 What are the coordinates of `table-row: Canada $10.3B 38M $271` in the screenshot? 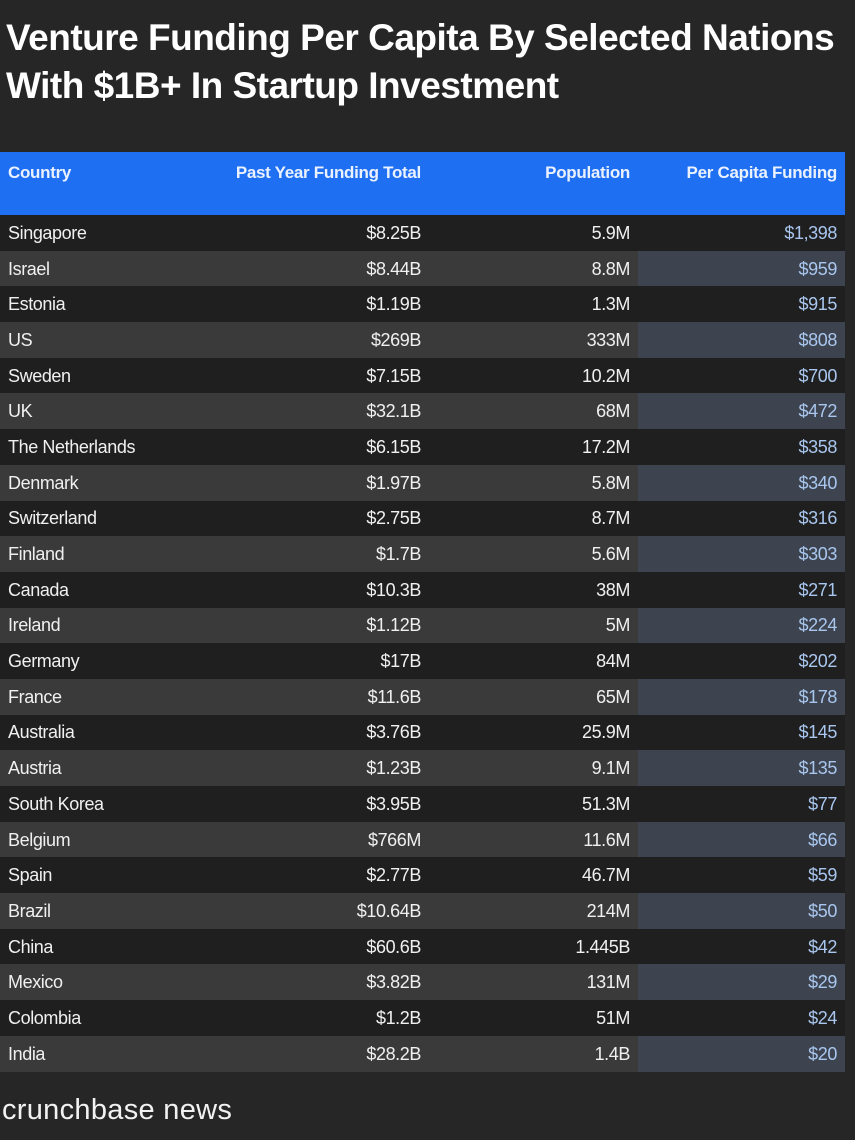 It's located at (422, 589).